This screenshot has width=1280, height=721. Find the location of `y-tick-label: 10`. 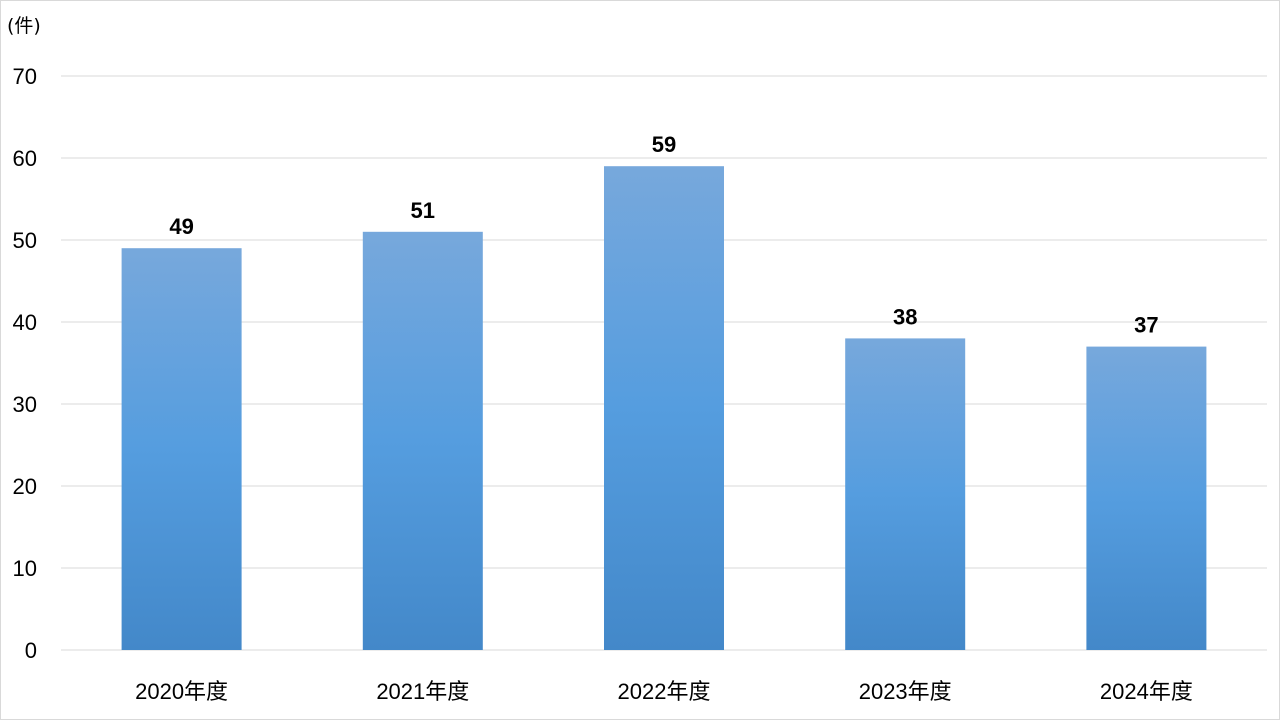

y-tick-label: 10 is located at coordinates (25, 568).